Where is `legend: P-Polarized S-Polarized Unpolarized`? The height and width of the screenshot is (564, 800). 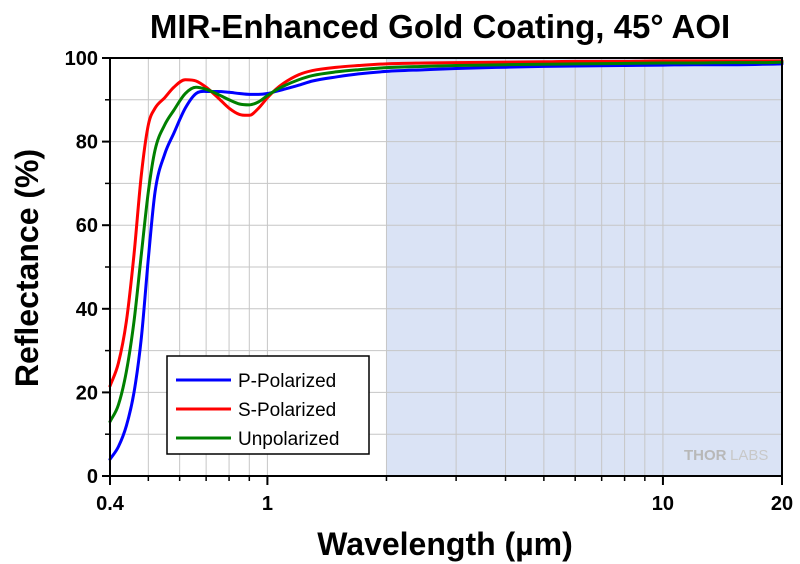 legend: P-Polarized S-Polarized Unpolarized is located at coordinates (268, 405).